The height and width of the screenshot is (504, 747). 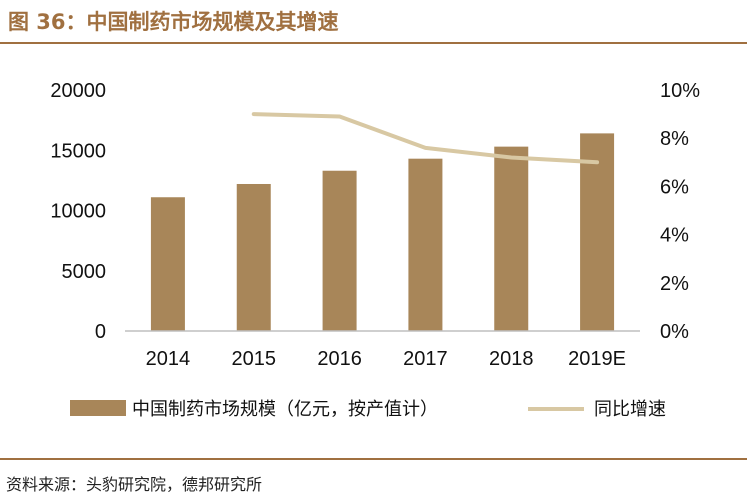 I want to click on x-tick-label: 2014, so click(x=168, y=359).